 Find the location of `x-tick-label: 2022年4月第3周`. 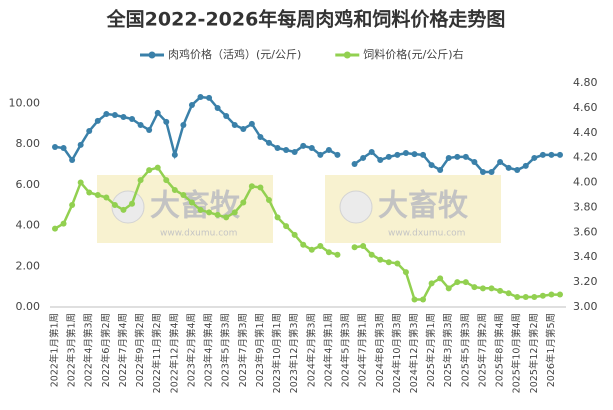

x-tick-label: 2022年4月第3周 is located at coordinates (89, 350).